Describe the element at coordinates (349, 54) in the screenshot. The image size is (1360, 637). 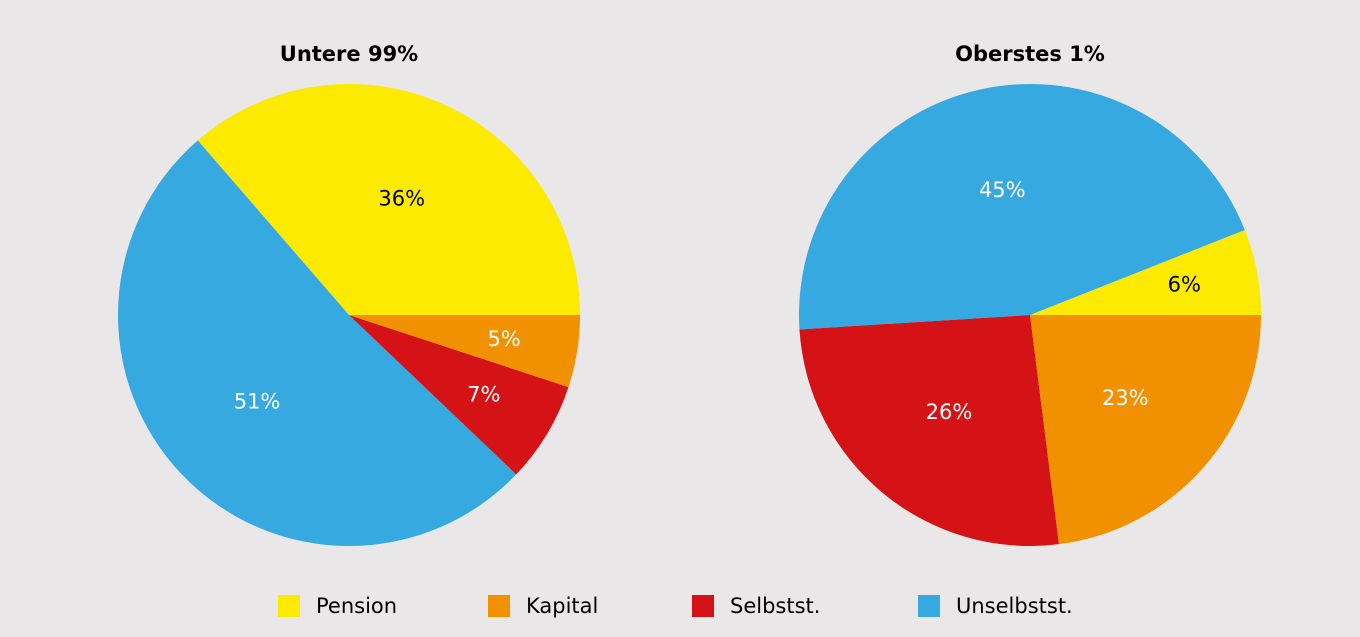
I see `pie-title: Untere 99%` at that location.